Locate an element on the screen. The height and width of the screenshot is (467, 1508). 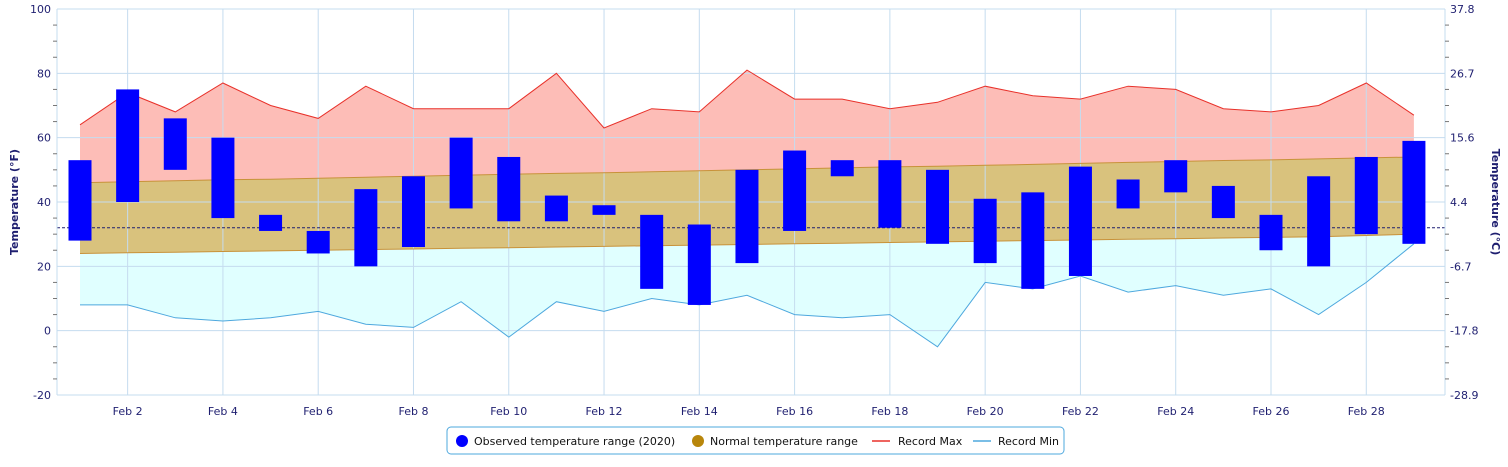
y-right-tick-label: 26.7 is located at coordinates (1462, 73).